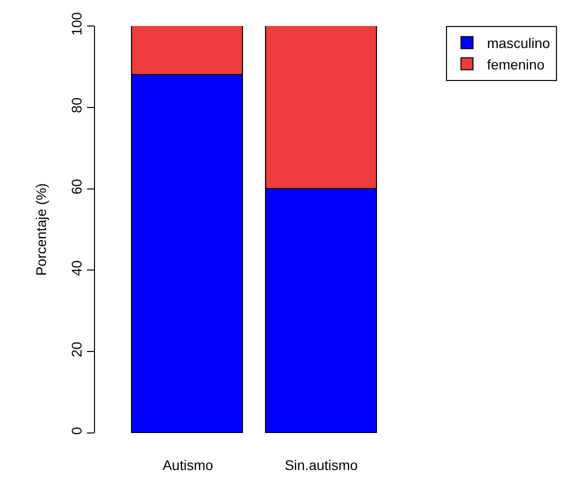 The image size is (574, 485). I want to click on legend-label: masculino, so click(518, 43).